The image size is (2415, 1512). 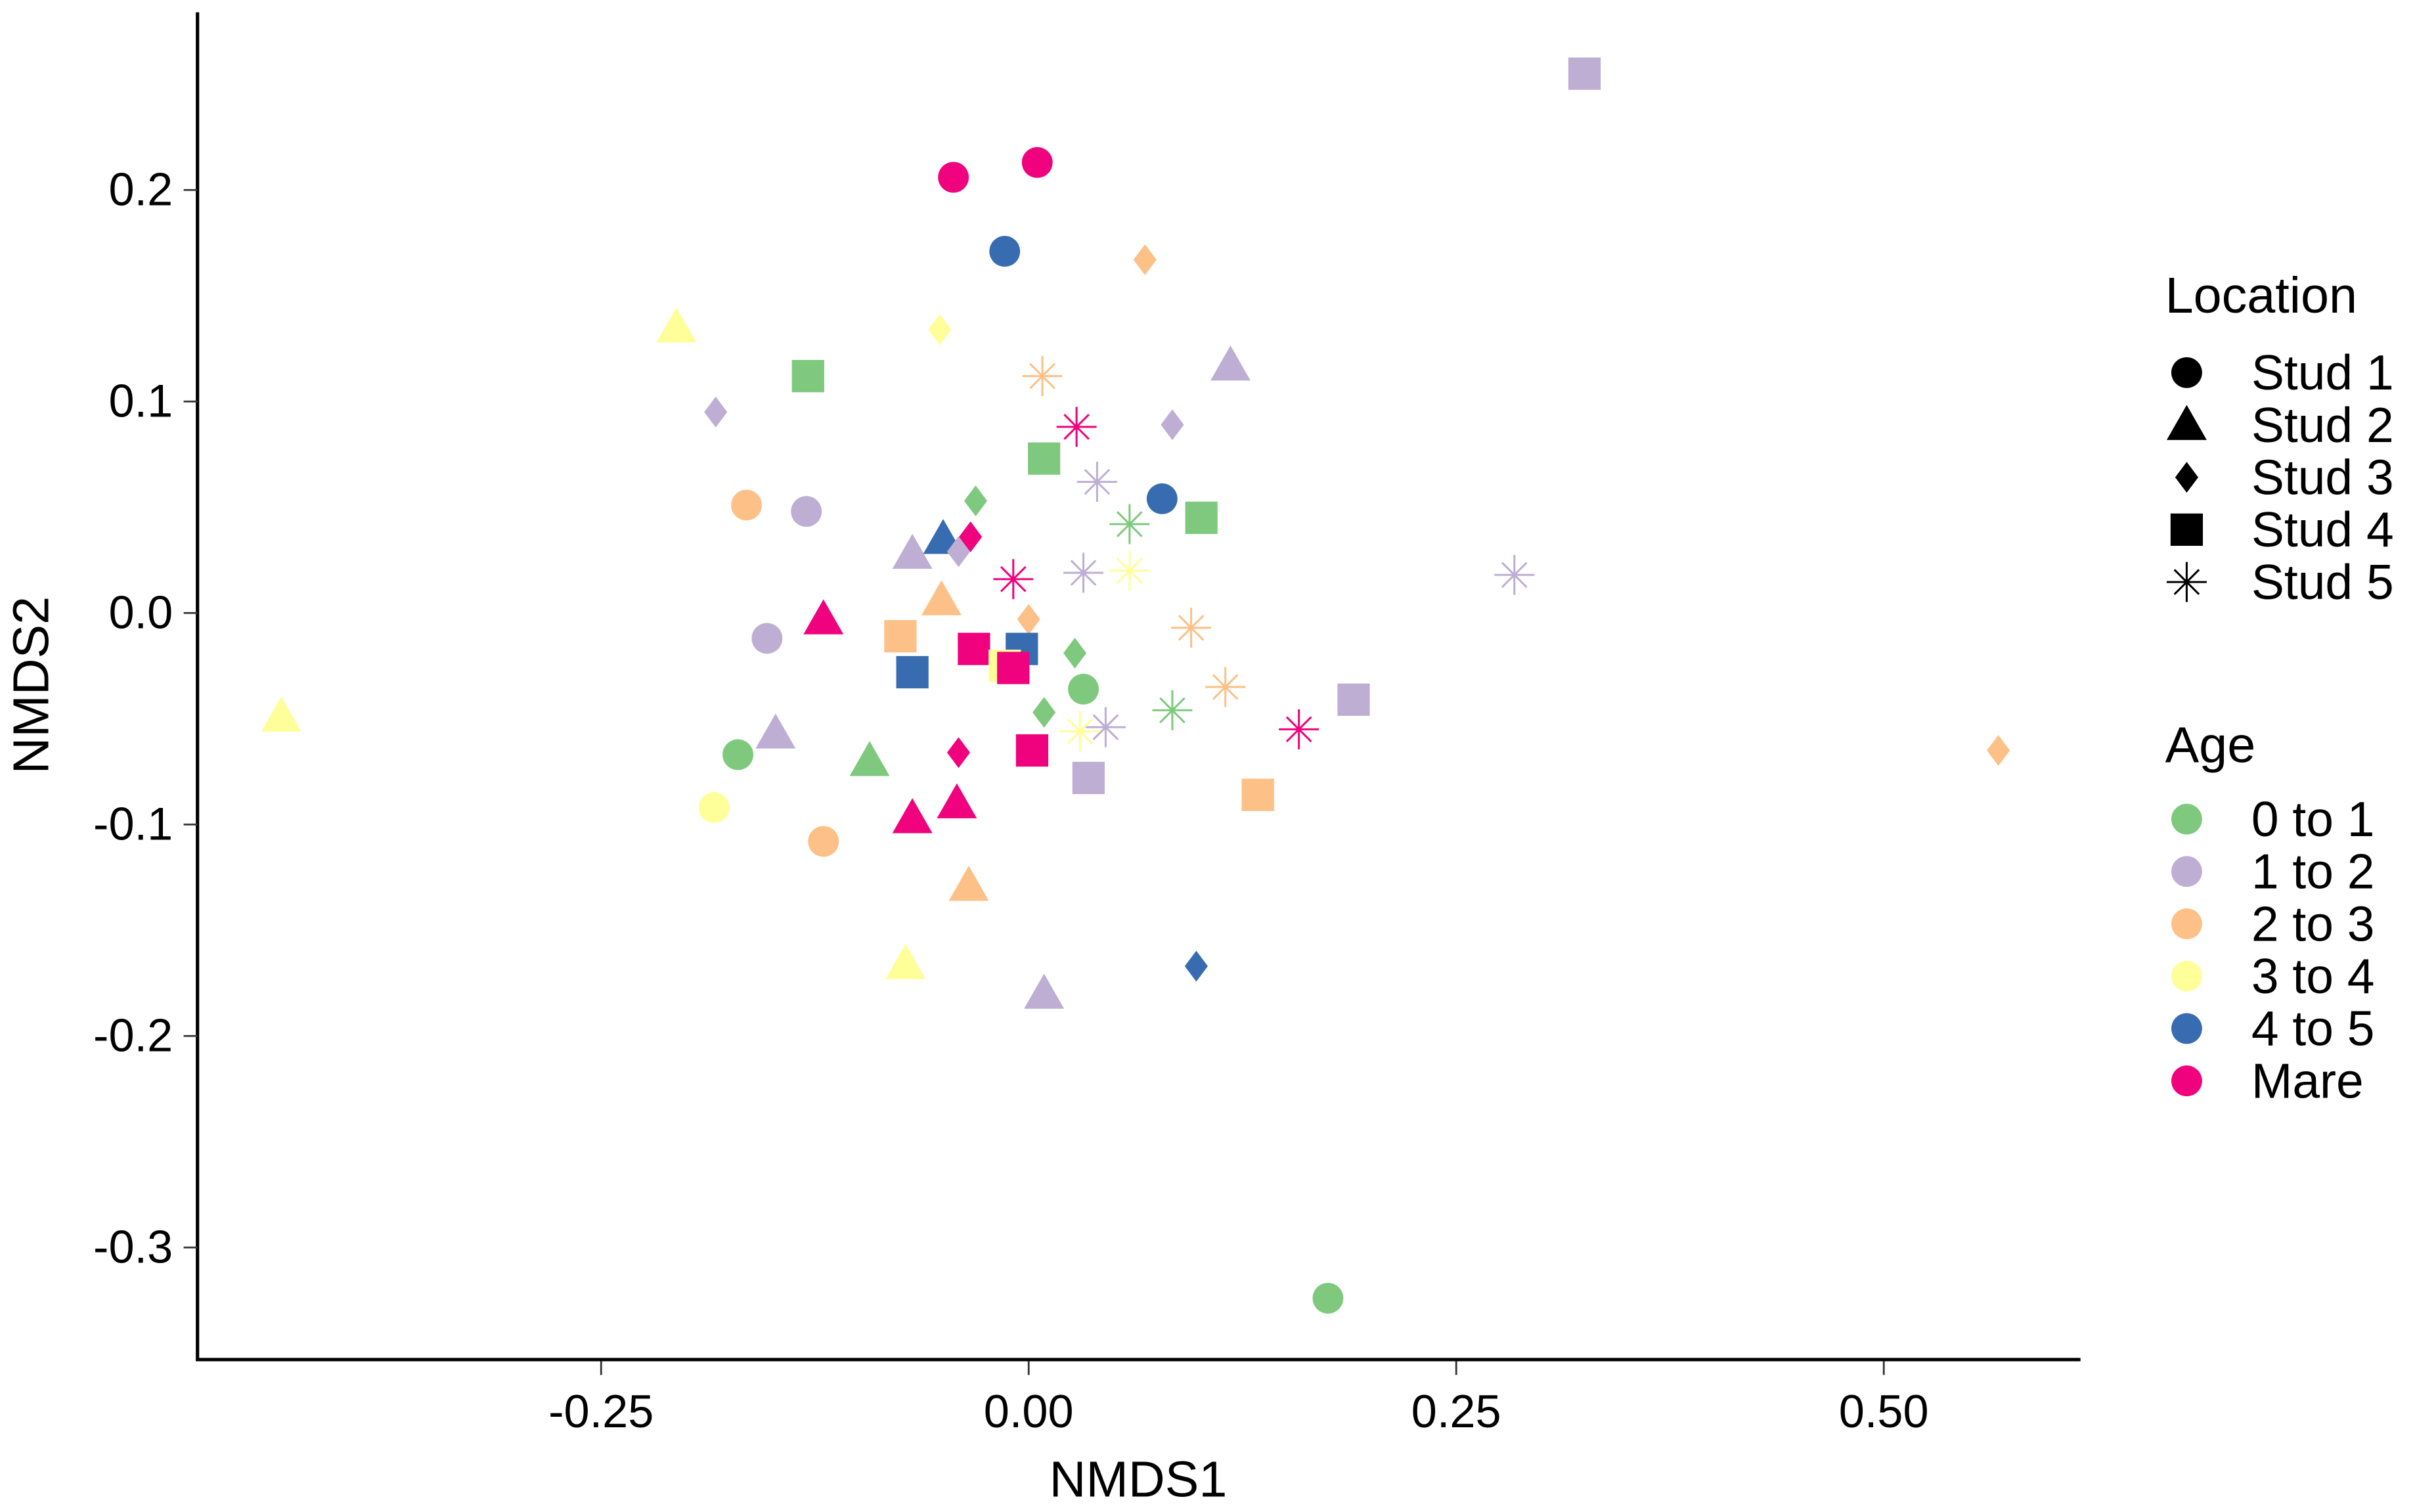 I want to click on legend-age-label: Mare, so click(x=2307, y=1080).